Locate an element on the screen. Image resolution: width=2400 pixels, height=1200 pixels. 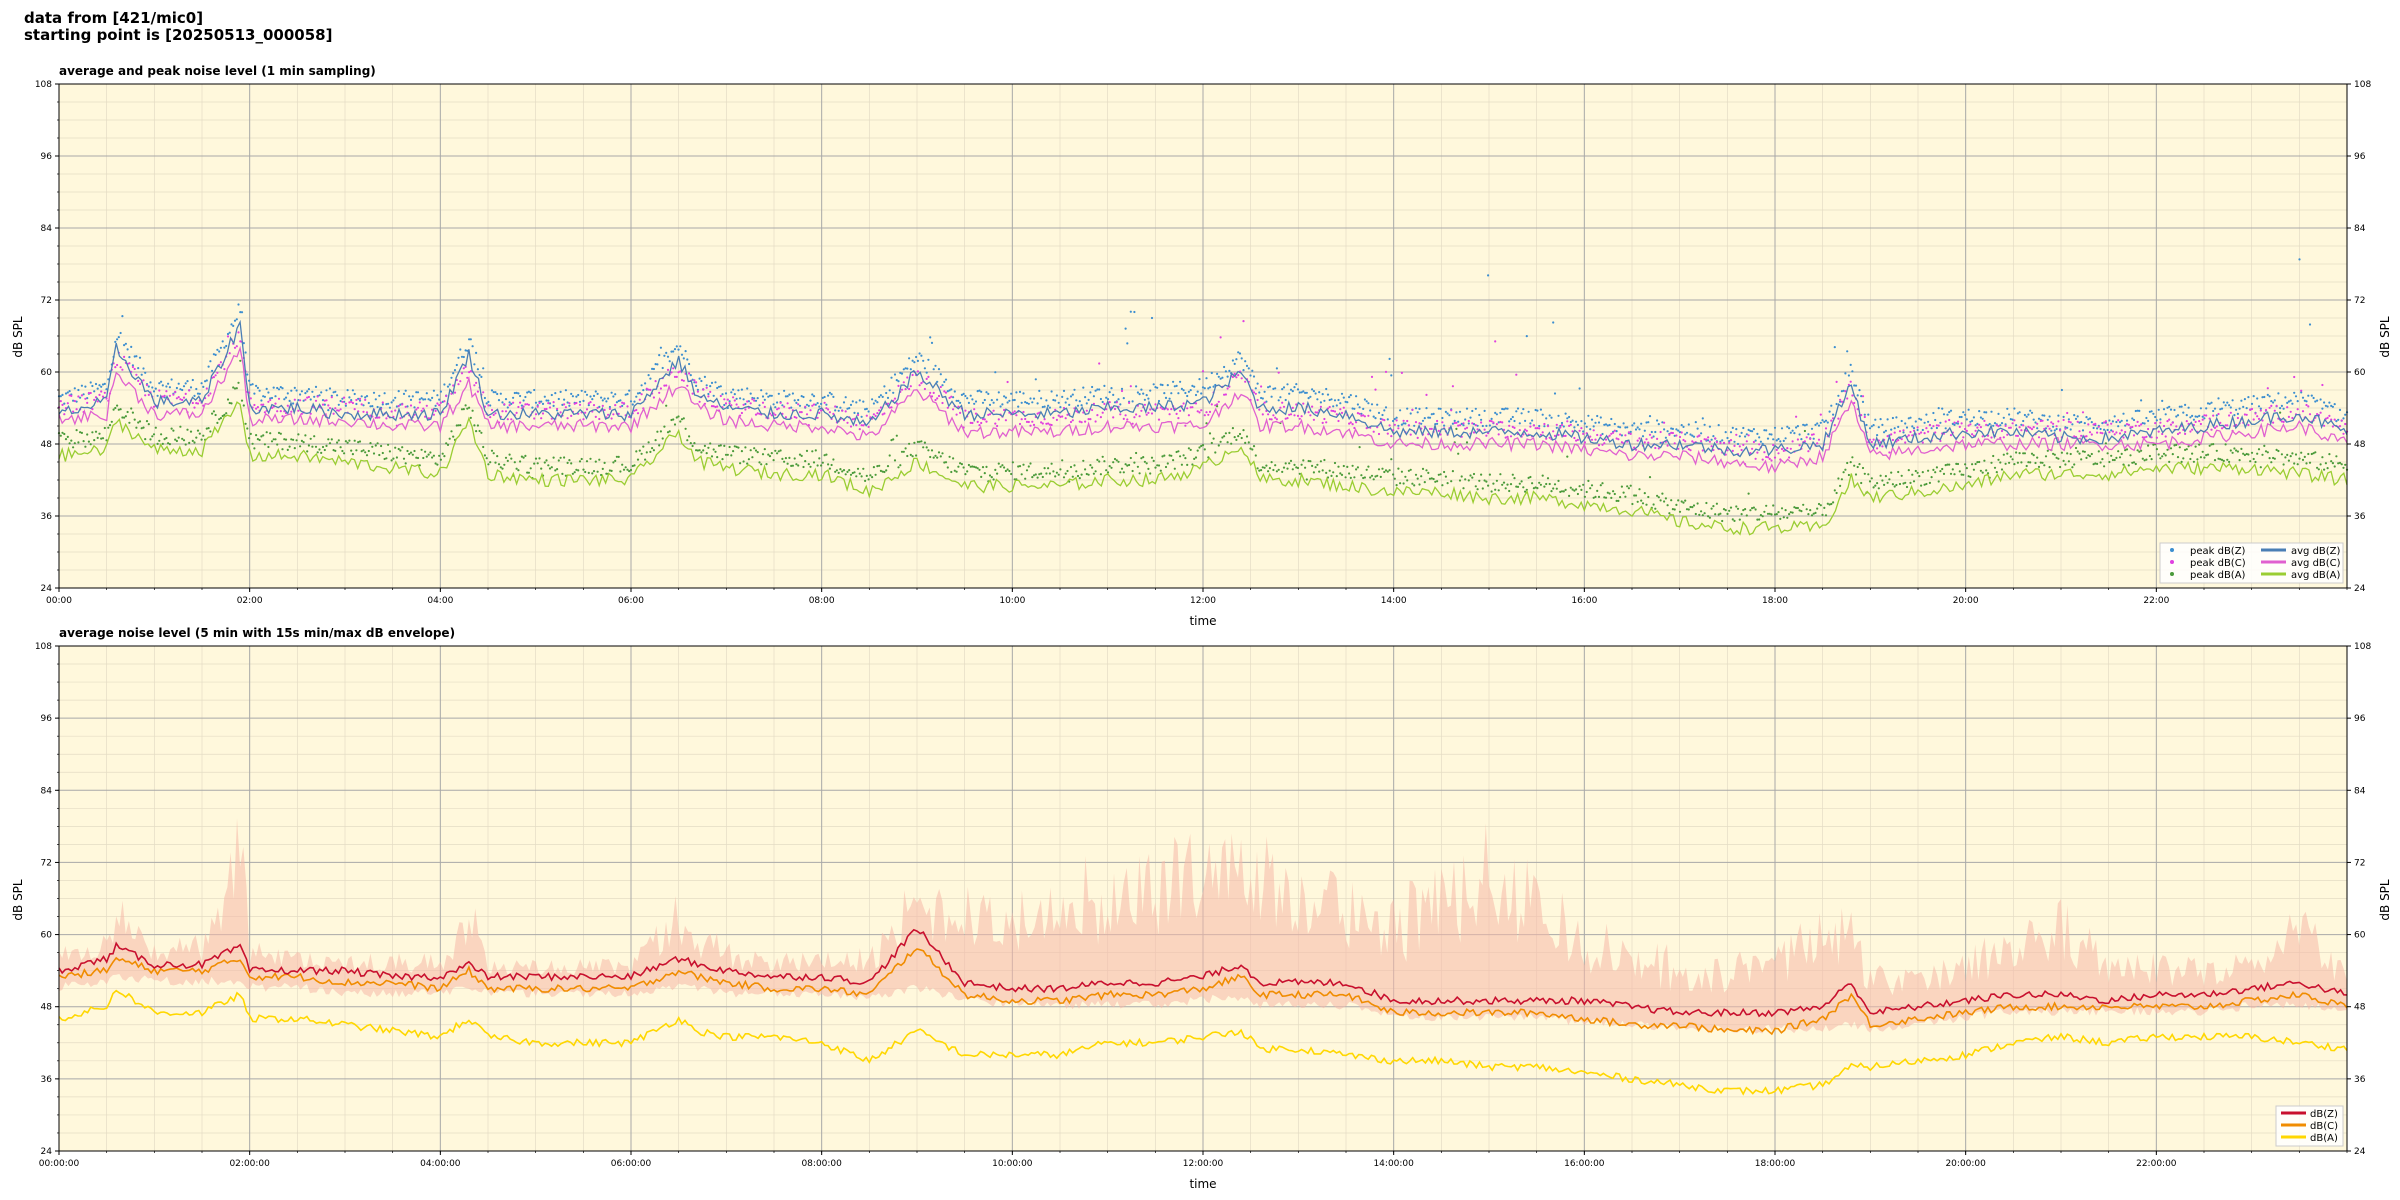
chart2-ytick-label-left: 60 is located at coordinates (47, 936).